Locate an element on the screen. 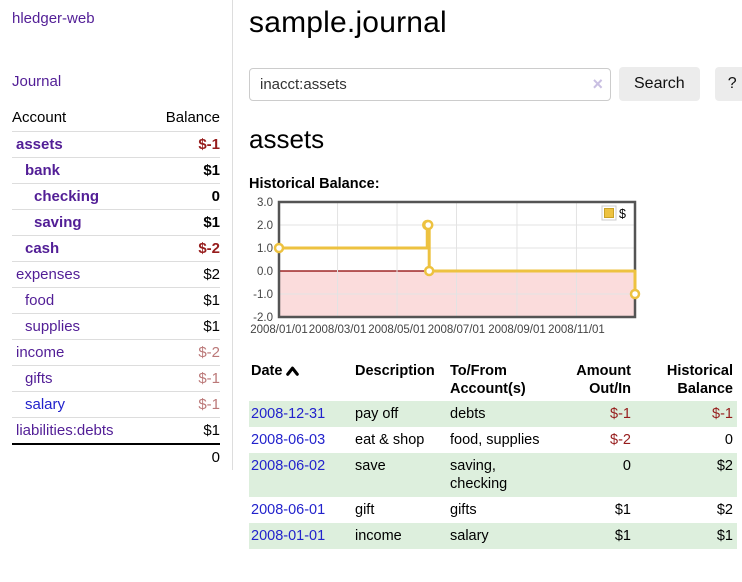 Image resolution: width=742 pixels, height=582 pixels. register-amount-cell: $-1 is located at coordinates (620, 414).